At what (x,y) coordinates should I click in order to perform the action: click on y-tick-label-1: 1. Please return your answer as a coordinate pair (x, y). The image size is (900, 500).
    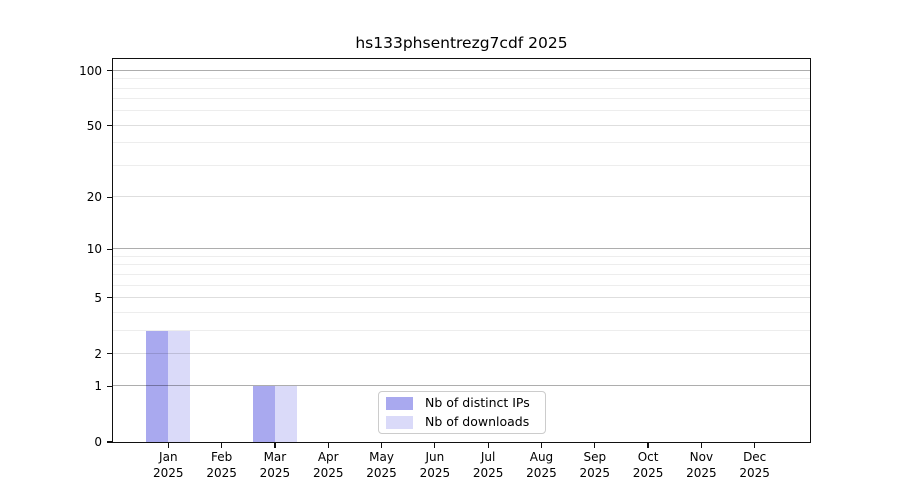
    Looking at the image, I should click on (98, 386).